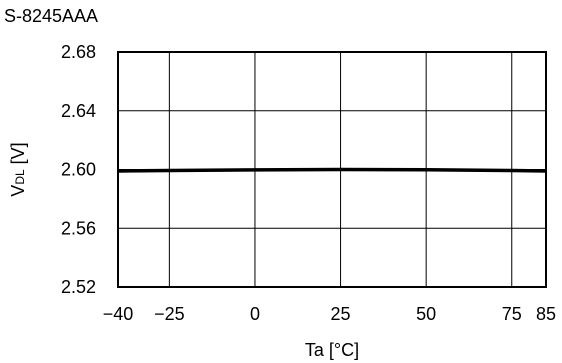  I want to click on y-tick-label: 2.52, so click(78, 287).